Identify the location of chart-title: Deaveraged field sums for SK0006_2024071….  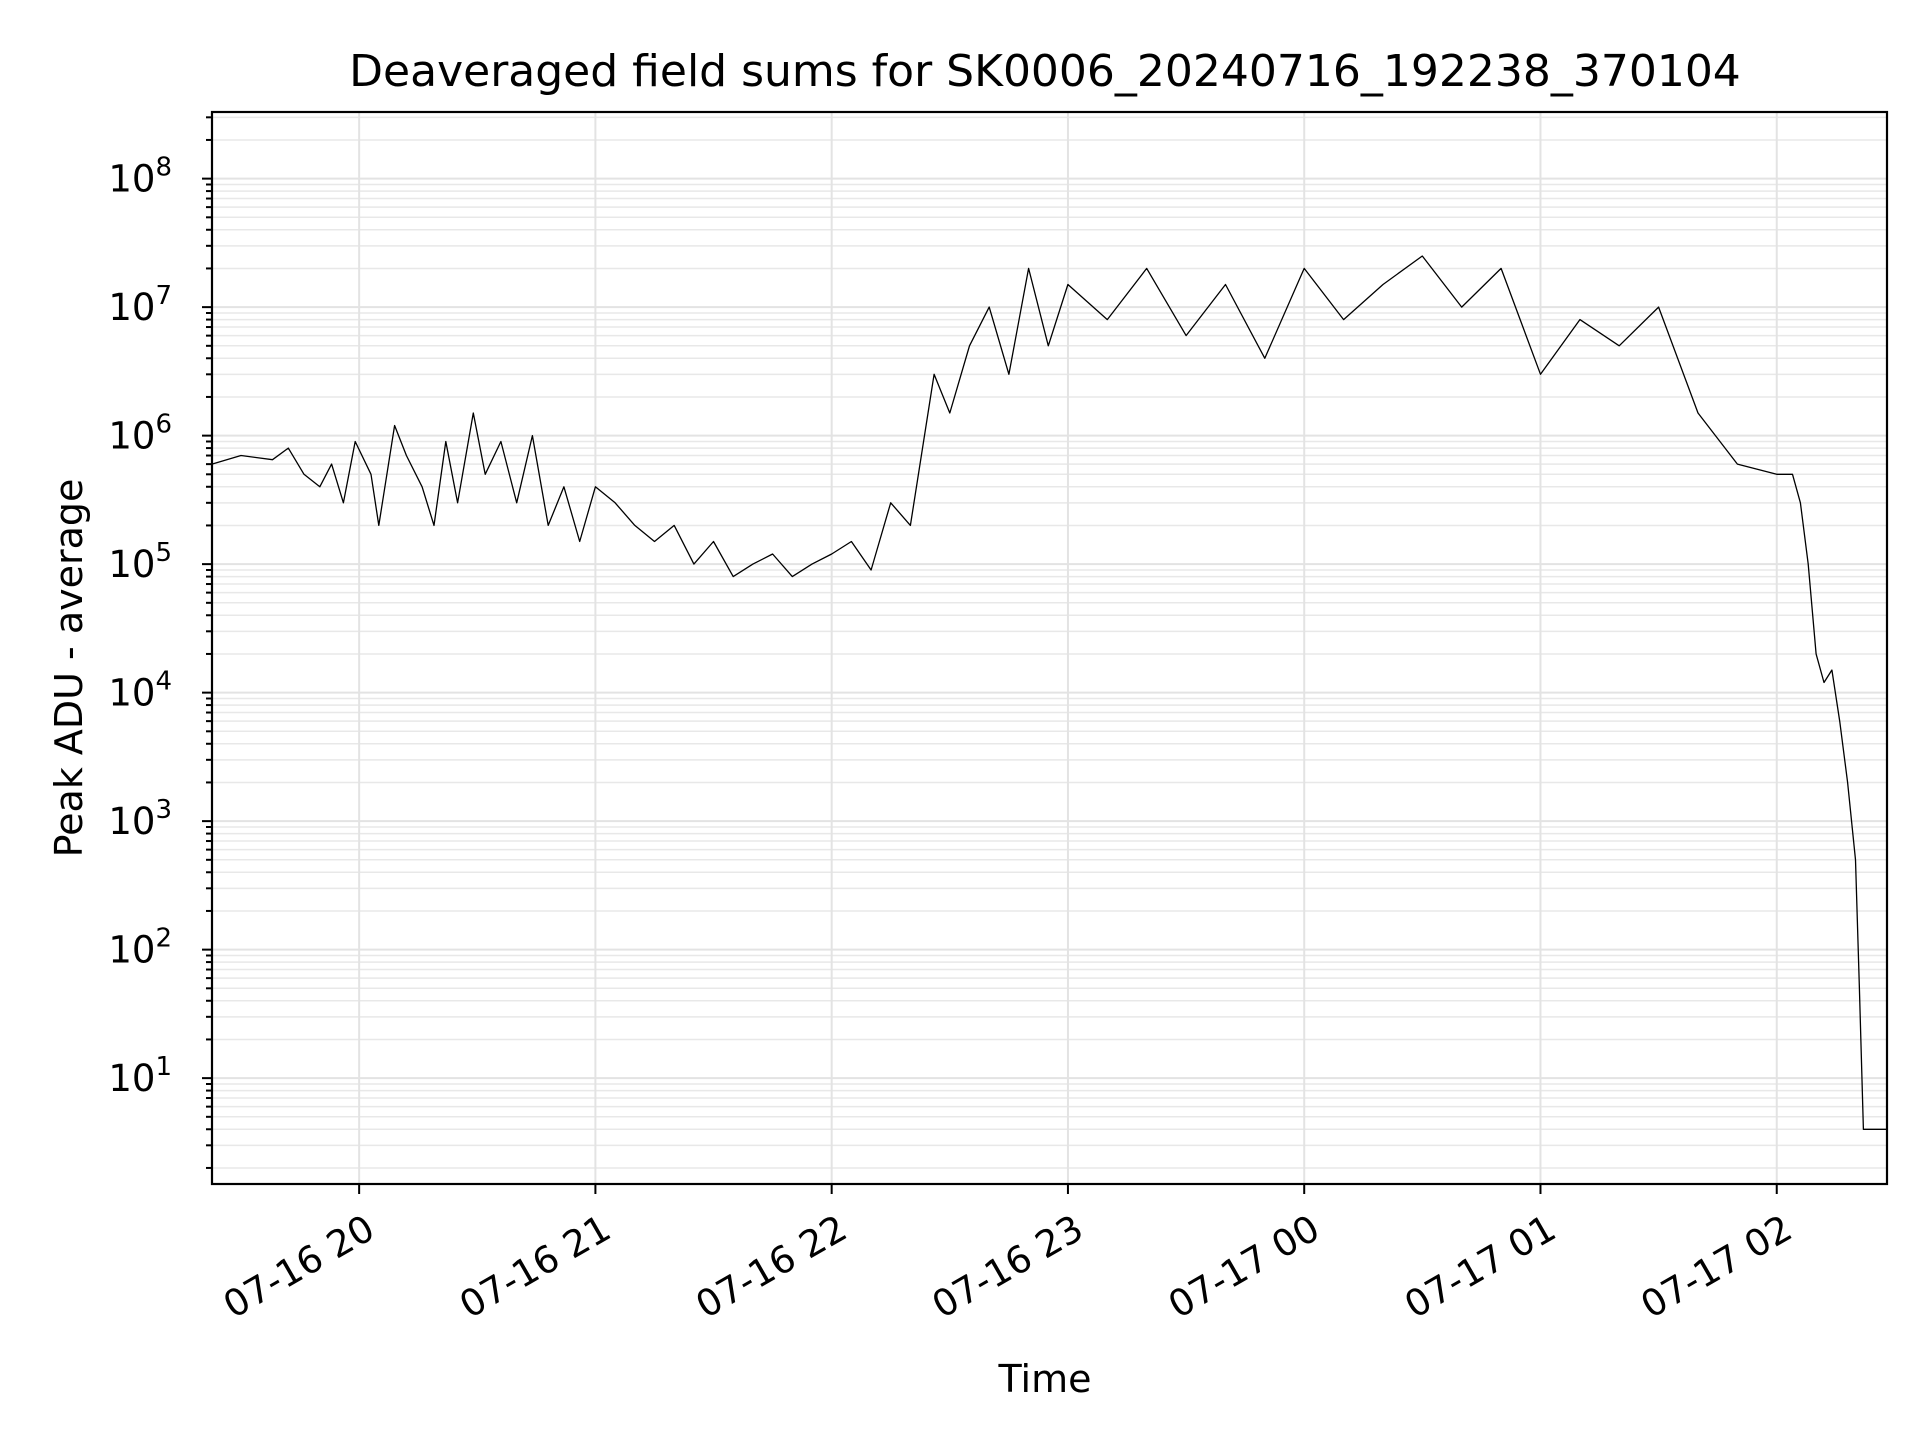
(1045, 71).